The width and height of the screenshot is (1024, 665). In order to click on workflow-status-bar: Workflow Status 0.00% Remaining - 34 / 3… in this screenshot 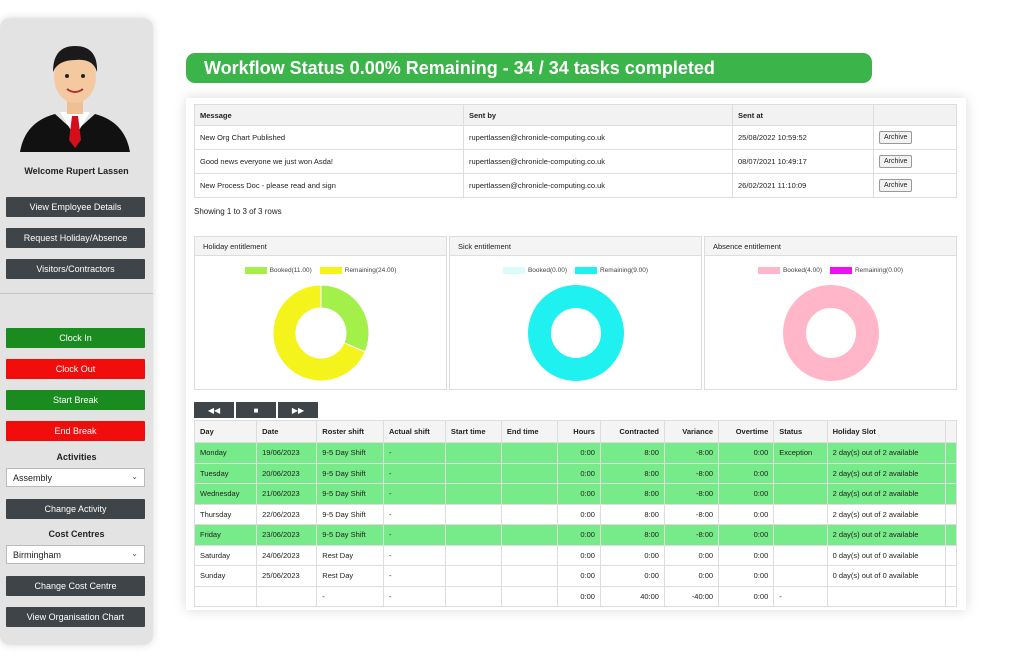, I will do `click(529, 68)`.